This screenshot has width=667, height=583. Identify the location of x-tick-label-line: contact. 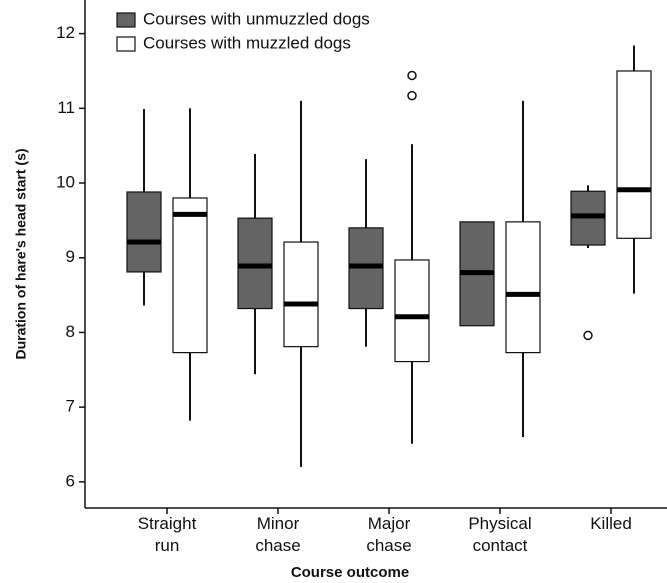
(500, 545).